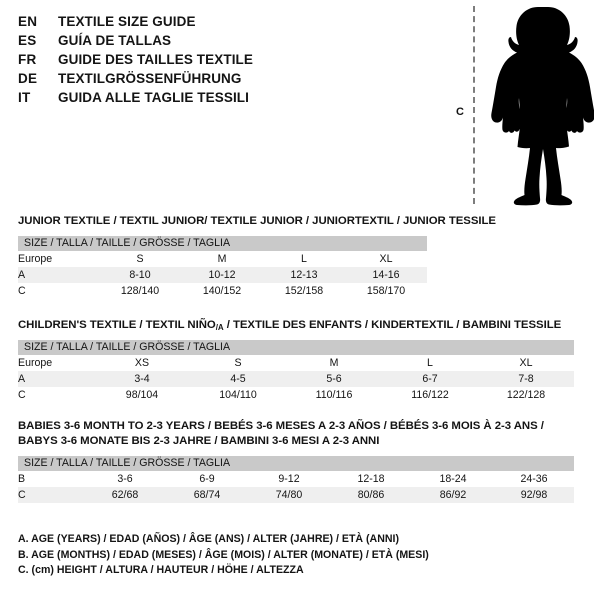  I want to click on junior-column-header: SIZE / TALLA / TAILLE / GRÖSSE / TAGLIA, so click(223, 243).